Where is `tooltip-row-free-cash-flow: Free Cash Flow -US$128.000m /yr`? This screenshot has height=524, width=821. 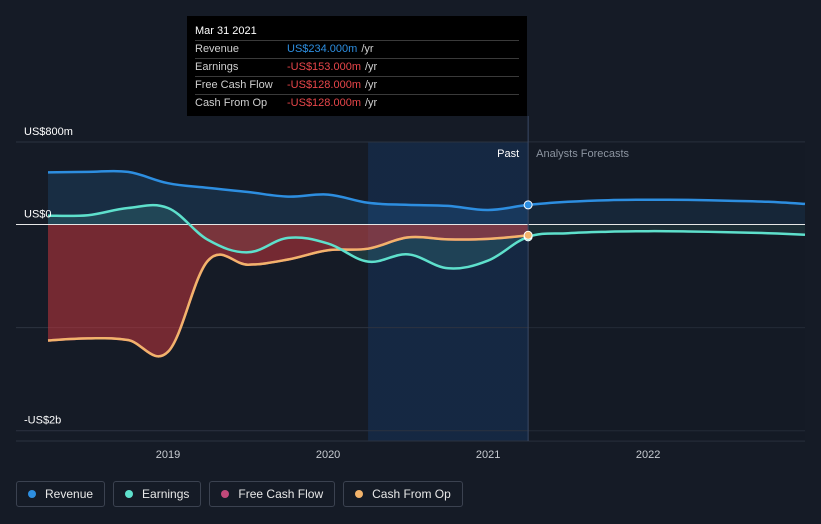 tooltip-row-free-cash-flow: Free Cash Flow -US$128.000m /yr is located at coordinates (357, 85).